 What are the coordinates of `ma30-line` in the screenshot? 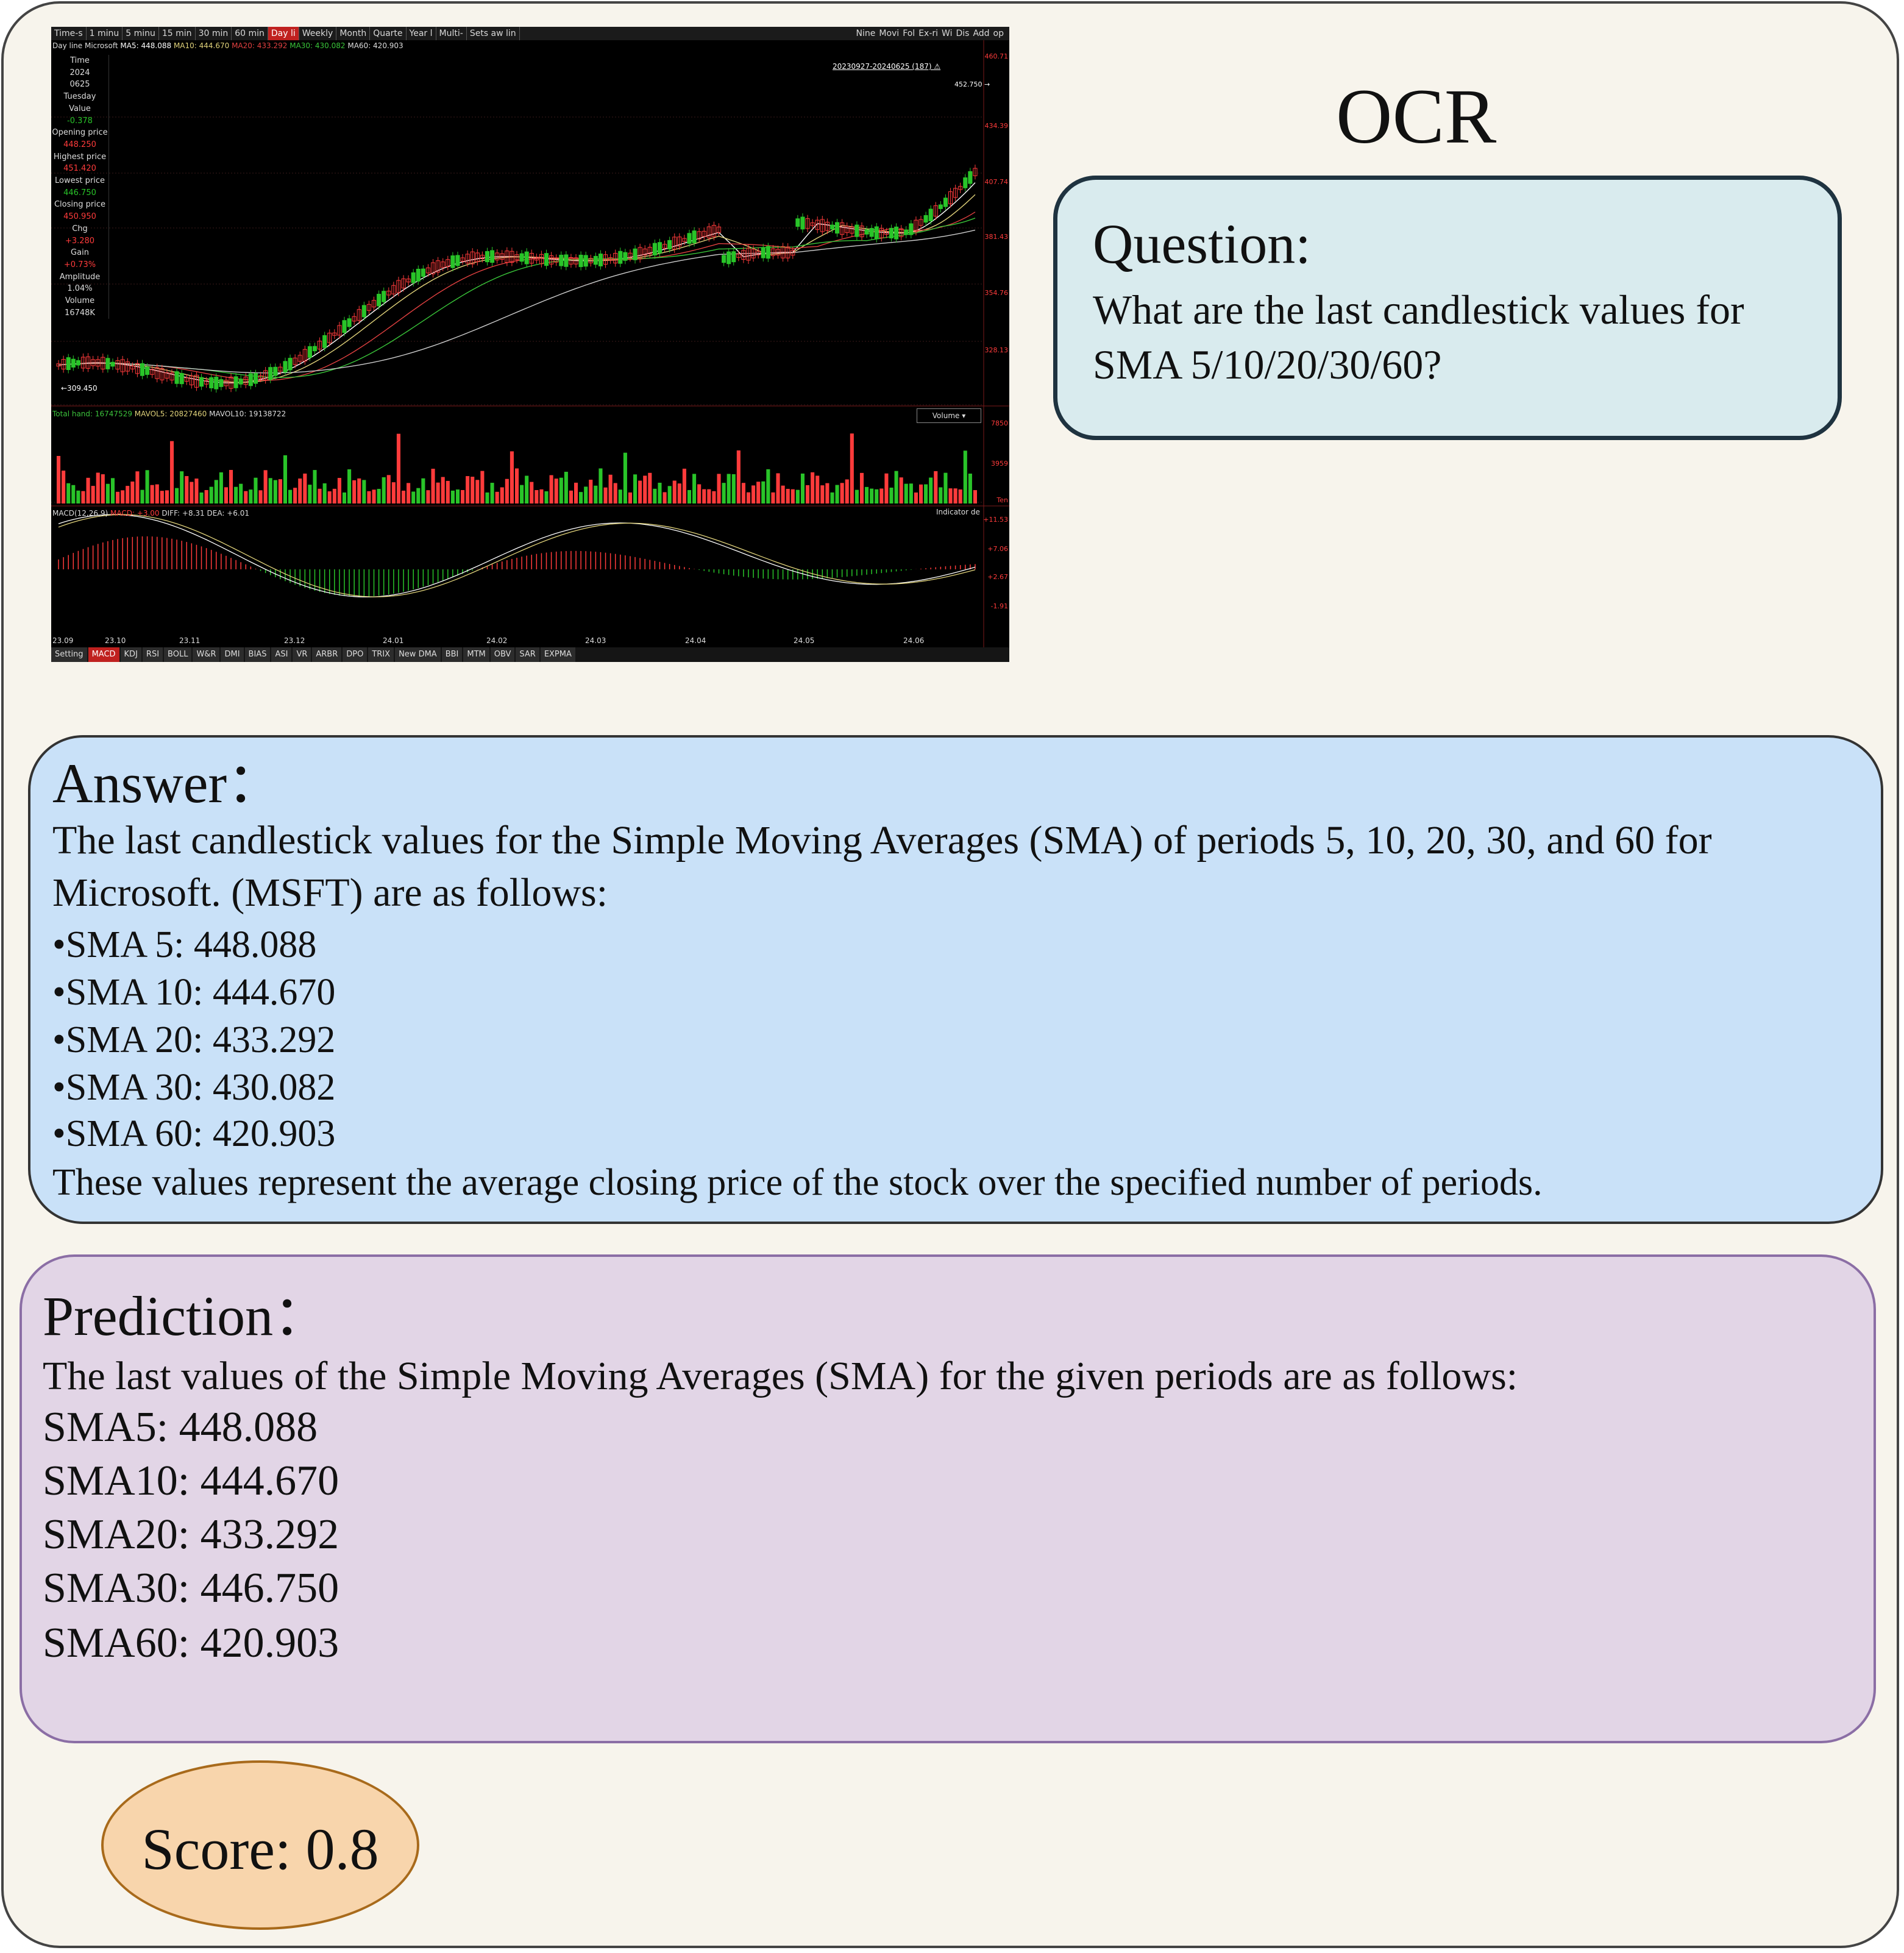 It's located at (517, 298).